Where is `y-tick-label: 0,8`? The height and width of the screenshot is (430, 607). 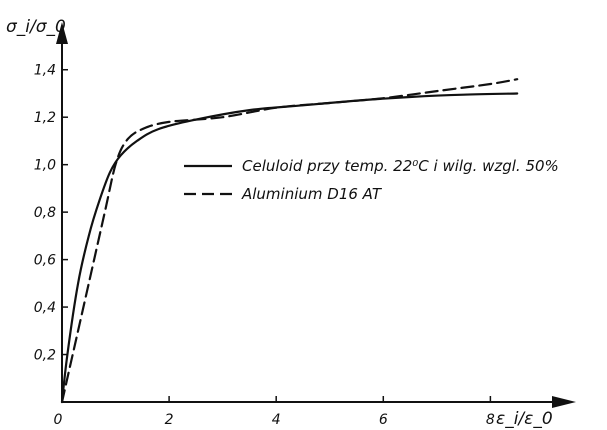 y-tick-label: 0,8 is located at coordinates (45, 213).